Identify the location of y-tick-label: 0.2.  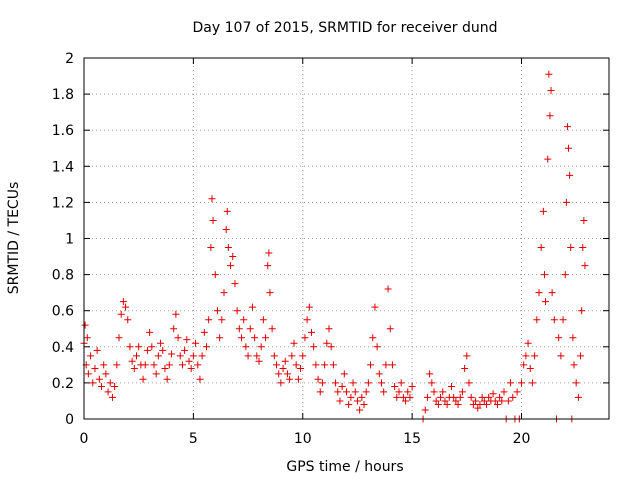
(63, 384).